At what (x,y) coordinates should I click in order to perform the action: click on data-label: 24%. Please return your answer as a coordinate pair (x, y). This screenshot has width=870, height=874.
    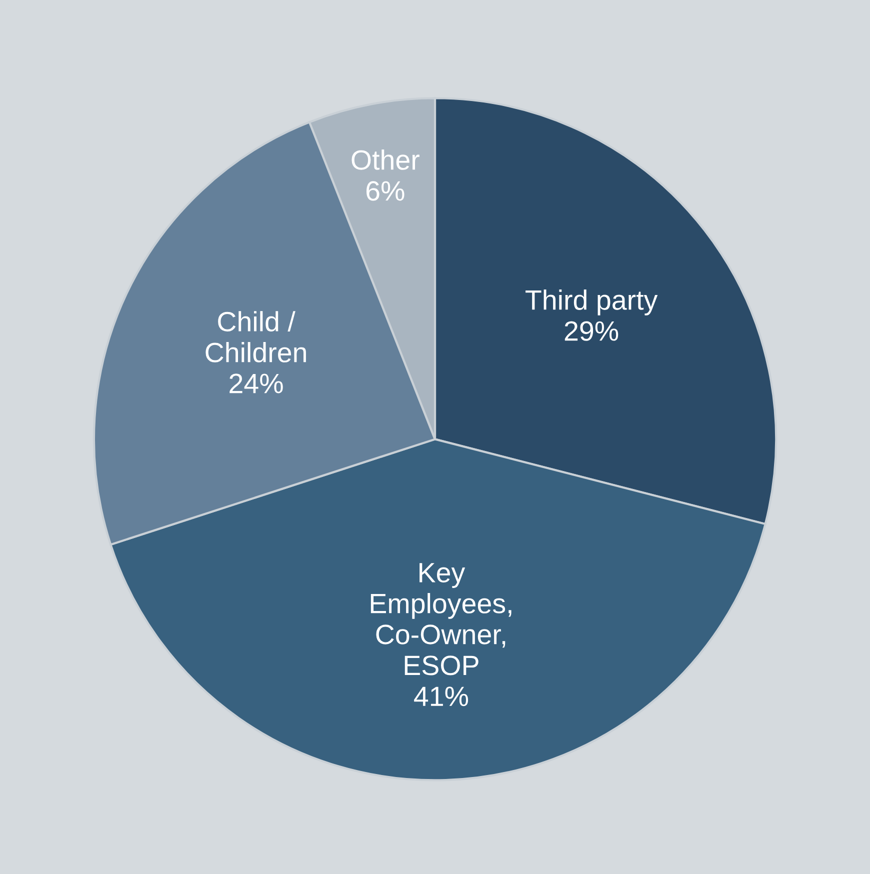
    Looking at the image, I should click on (256, 384).